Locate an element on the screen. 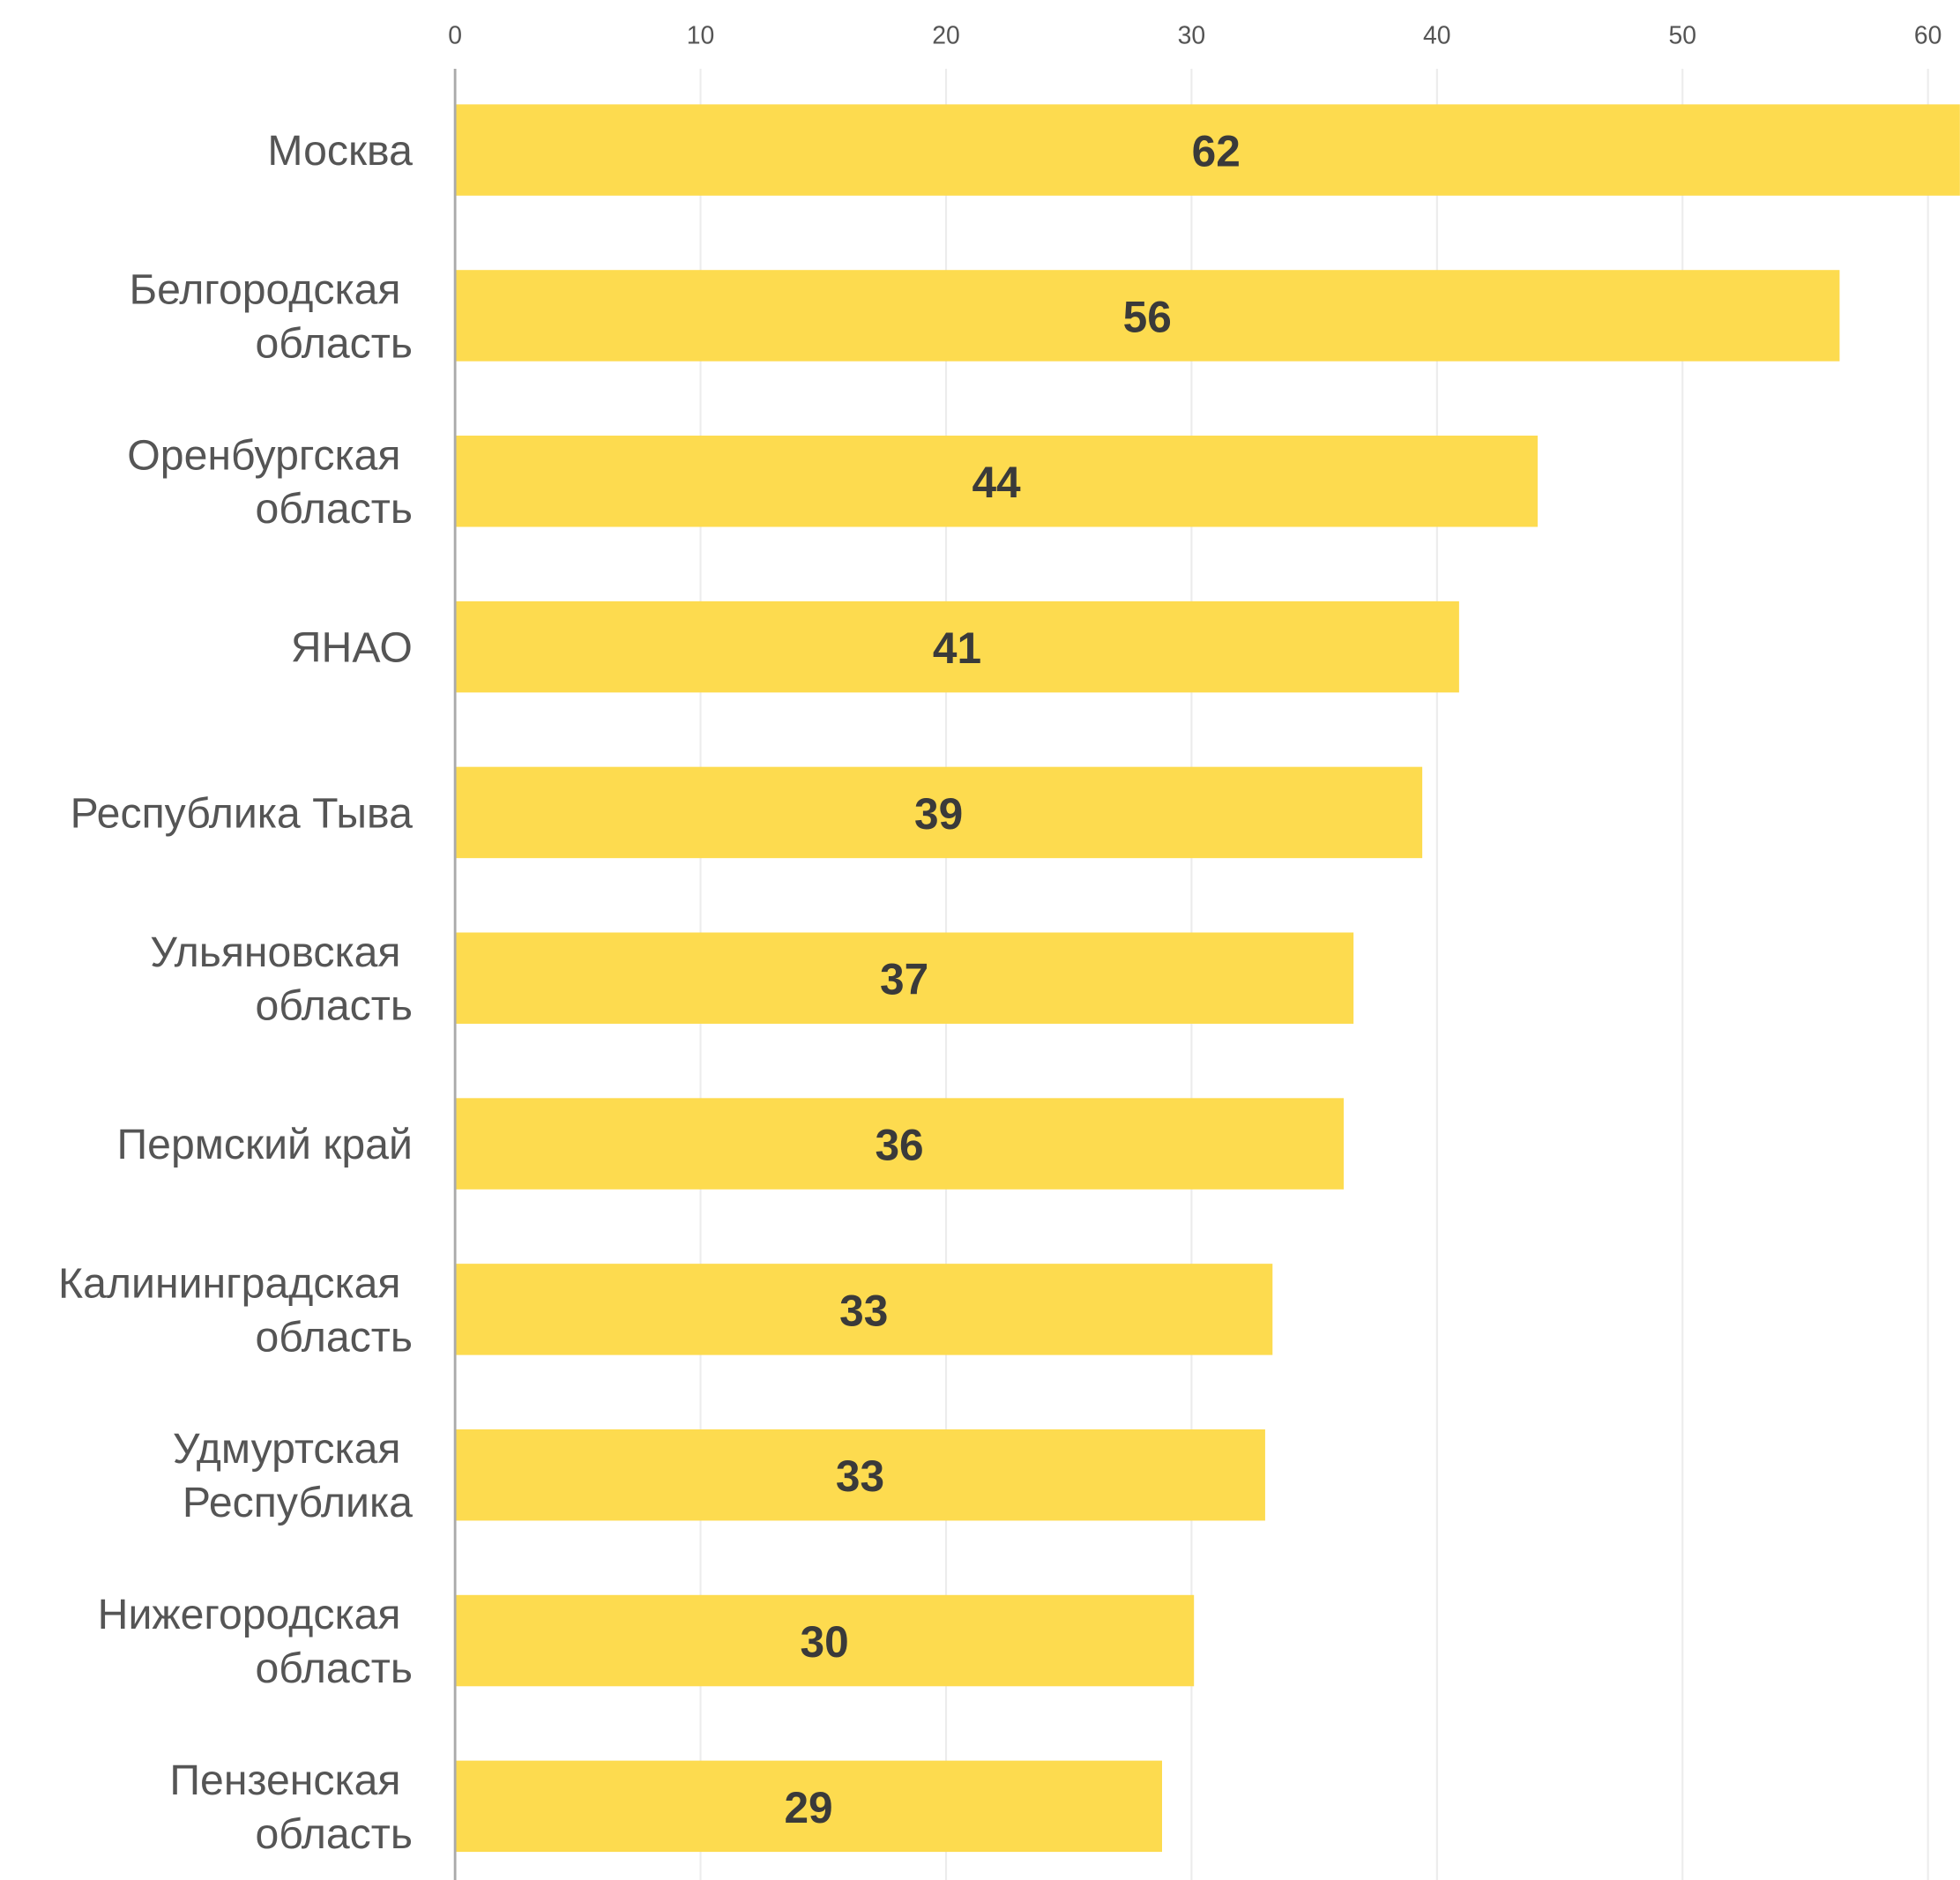 Image resolution: width=1960 pixels, height=1880 pixels. label-line: ЯНАО is located at coordinates (352, 648).